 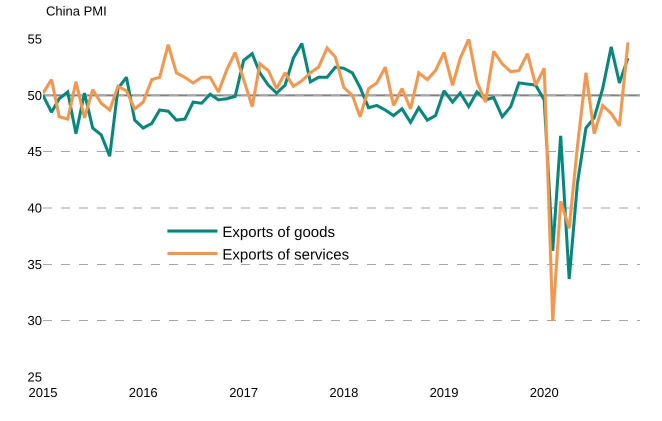 I want to click on y-tick-label: 55, so click(x=35, y=39).